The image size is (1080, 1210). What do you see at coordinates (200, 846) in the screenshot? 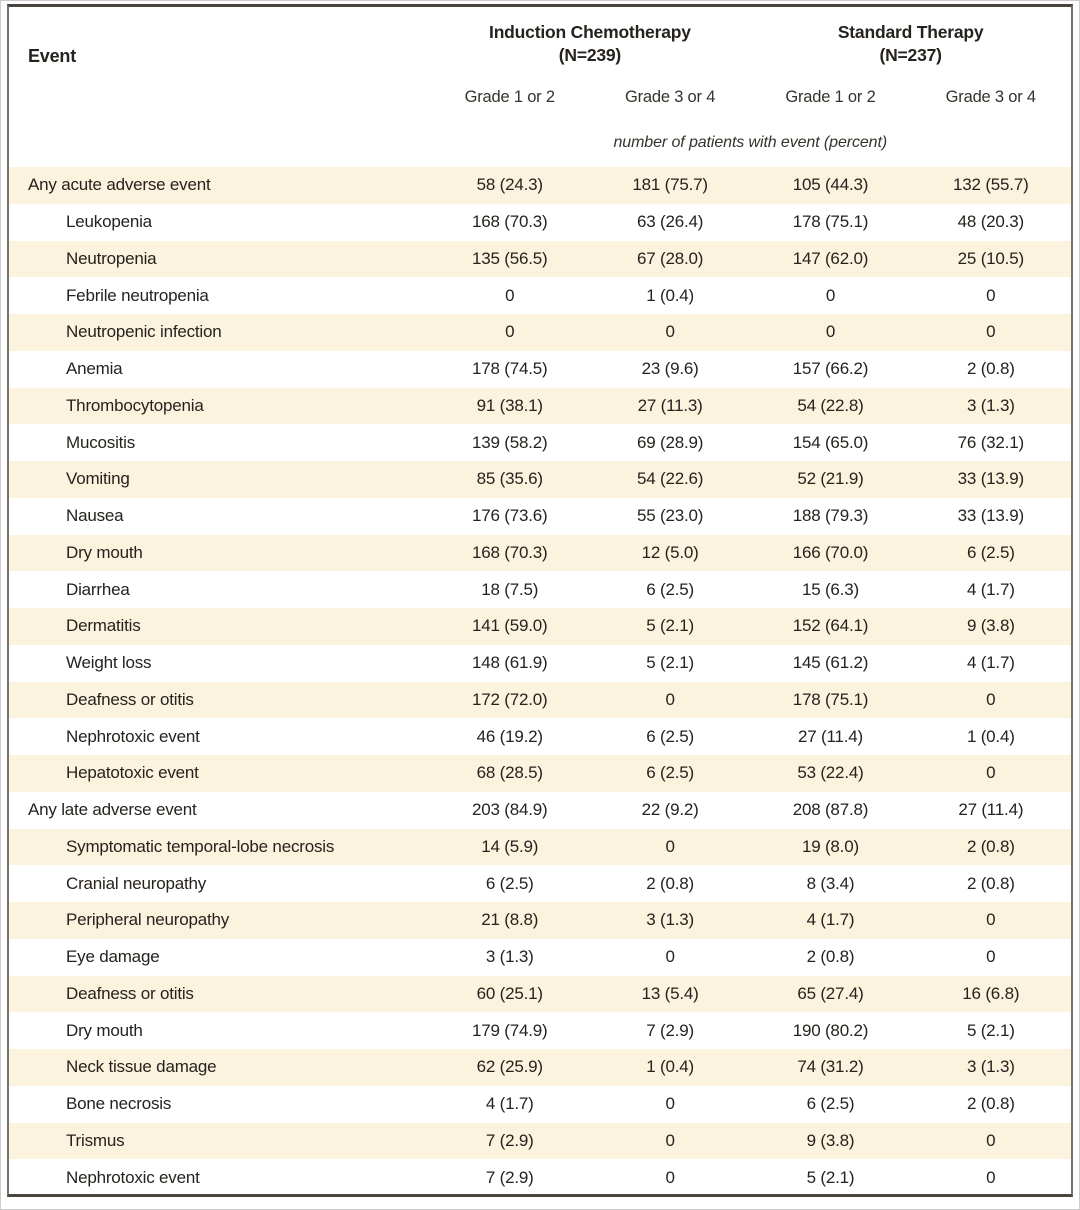
I see `event-label: Symptomatic temporal-lobe necrosis` at bounding box center [200, 846].